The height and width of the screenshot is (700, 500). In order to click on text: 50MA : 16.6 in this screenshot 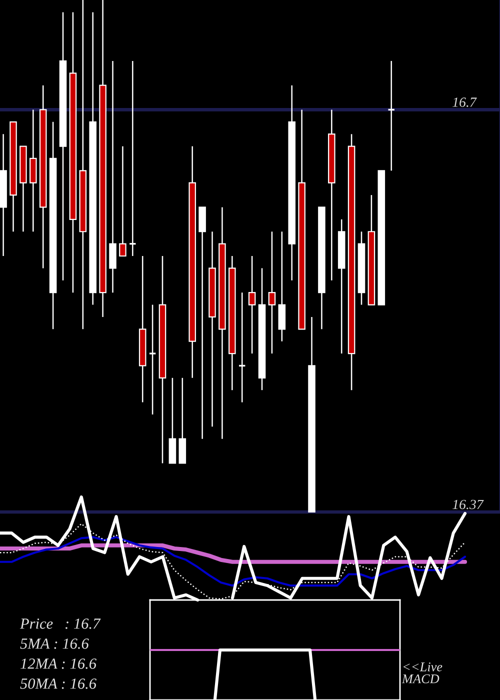, I will do `click(58, 683)`.